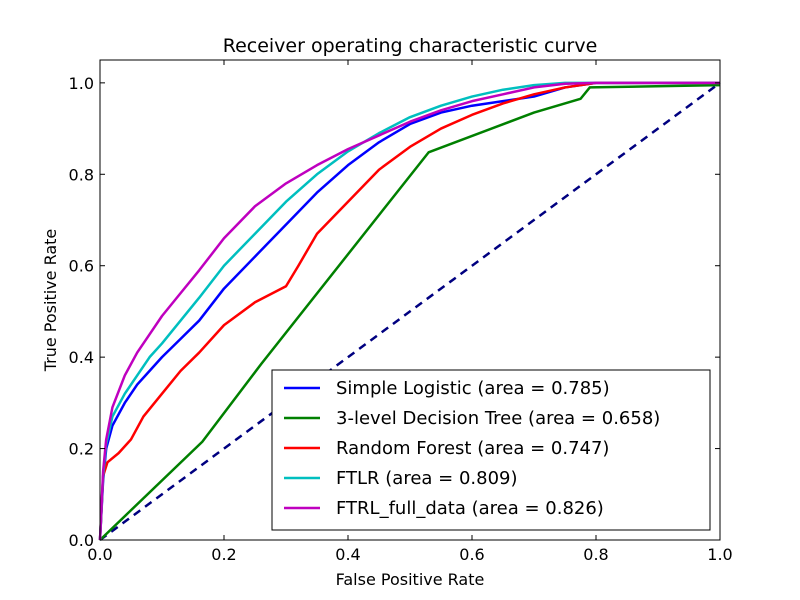 This screenshot has height=600, width=800. I want to click on legend-label-3: FTLR (area = 0.809), so click(427, 478).